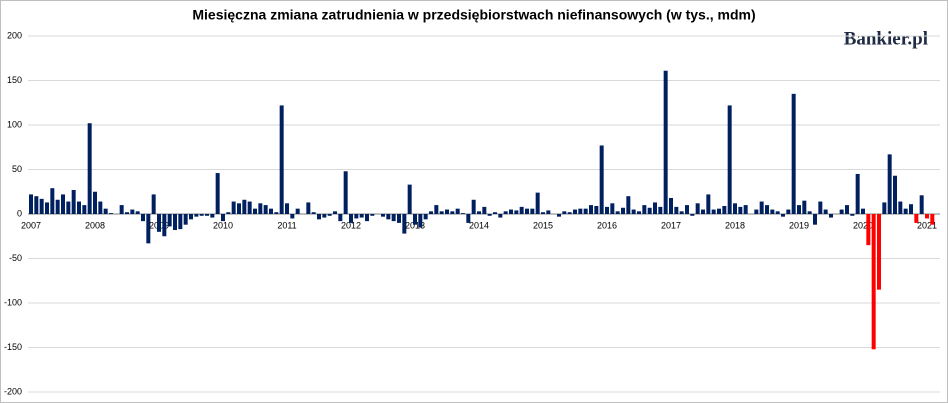 The height and width of the screenshot is (403, 948). I want to click on y-tick-label: -150, so click(13, 347).